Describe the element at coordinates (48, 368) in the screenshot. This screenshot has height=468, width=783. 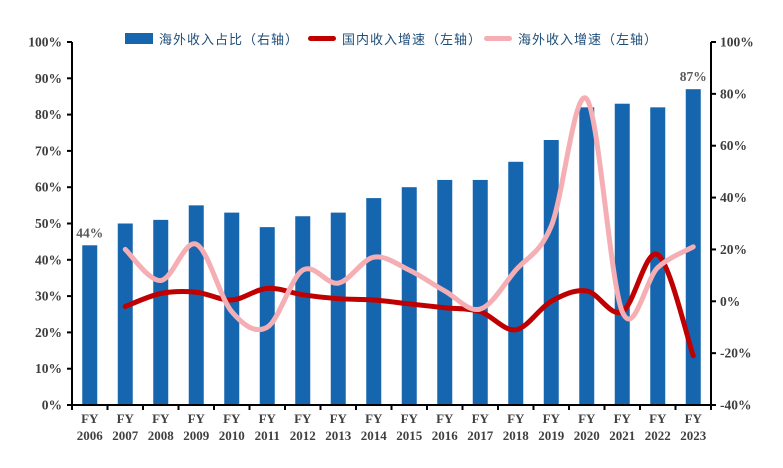
I see `left-axis-tick-label: 10%` at that location.